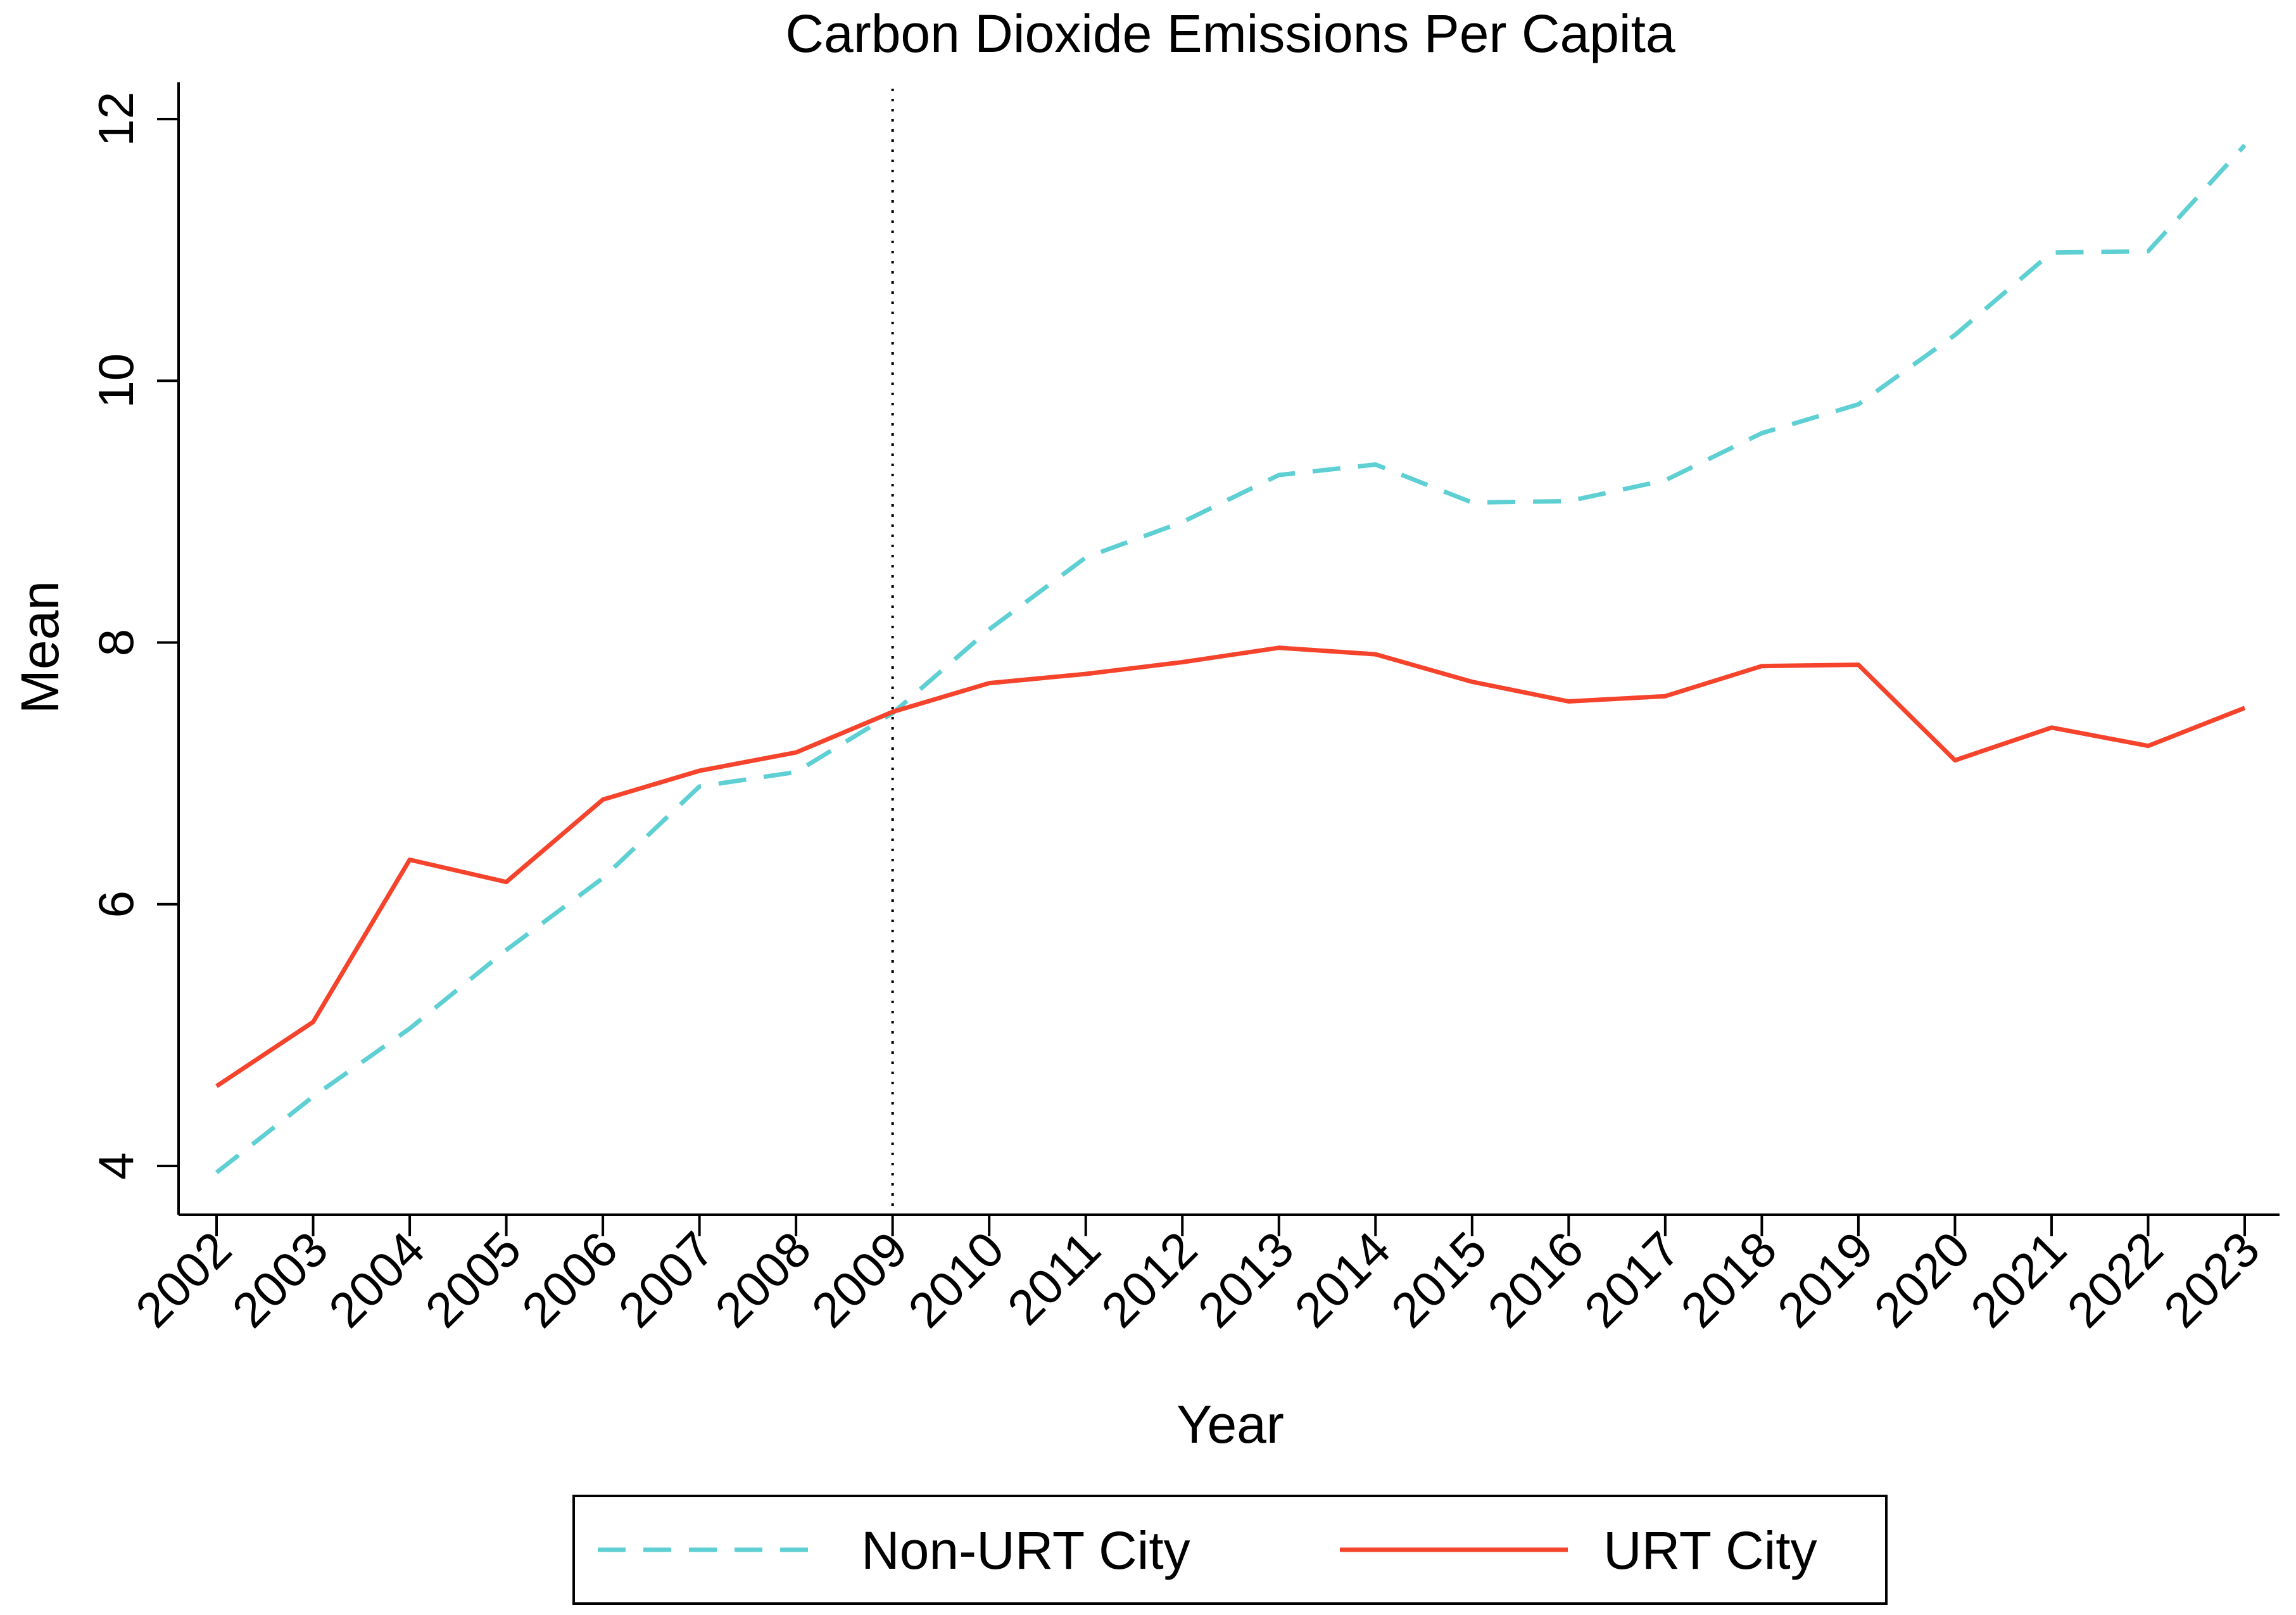 The height and width of the screenshot is (1615, 2296). What do you see at coordinates (1535, 1279) in the screenshot?
I see `x-tick-label-2016: 2016` at bounding box center [1535, 1279].